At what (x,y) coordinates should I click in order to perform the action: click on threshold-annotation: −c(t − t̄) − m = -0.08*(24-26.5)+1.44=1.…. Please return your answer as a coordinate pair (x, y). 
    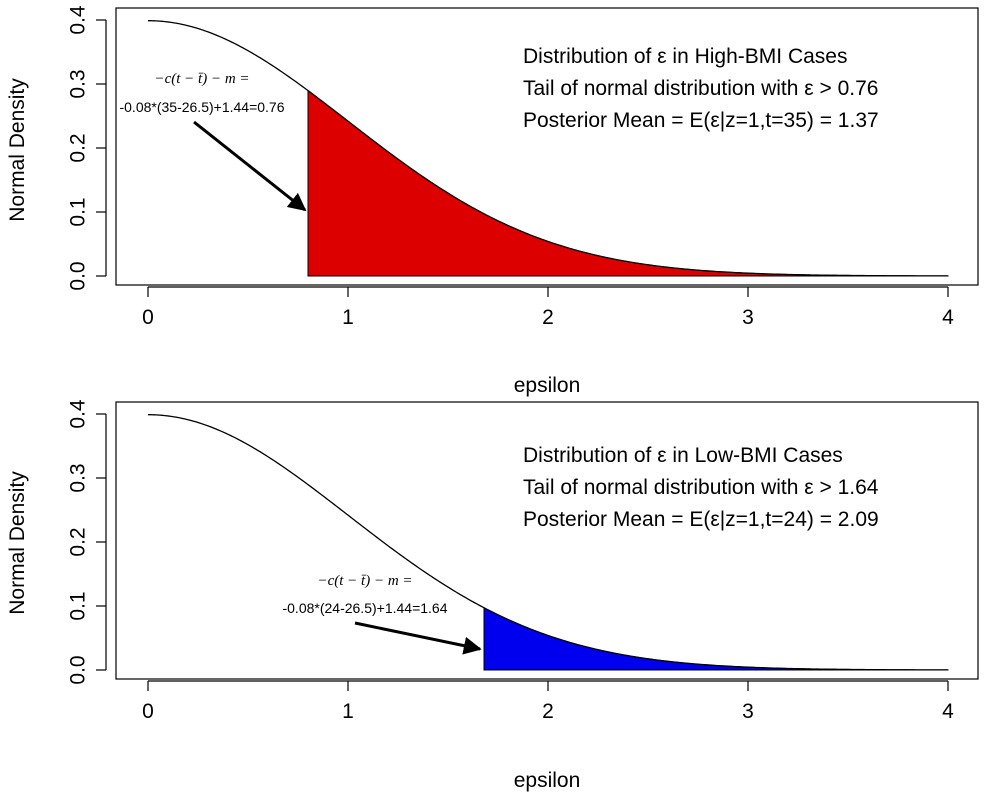
    Looking at the image, I should click on (382, 614).